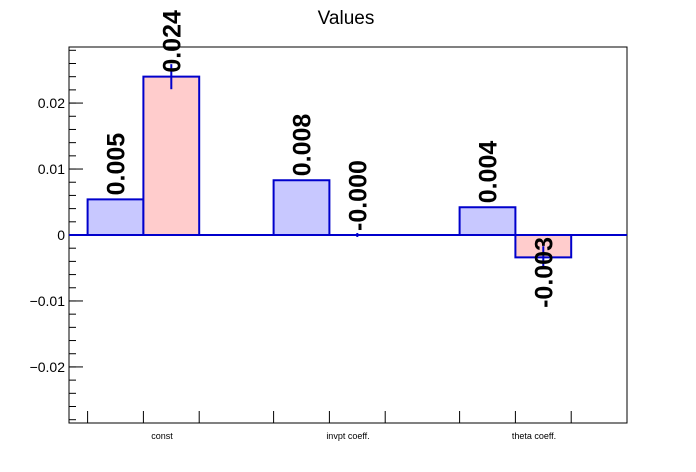 This screenshot has height=472, width=696. What do you see at coordinates (117, 164) in the screenshot?
I see `data-label: 0.005` at bounding box center [117, 164].